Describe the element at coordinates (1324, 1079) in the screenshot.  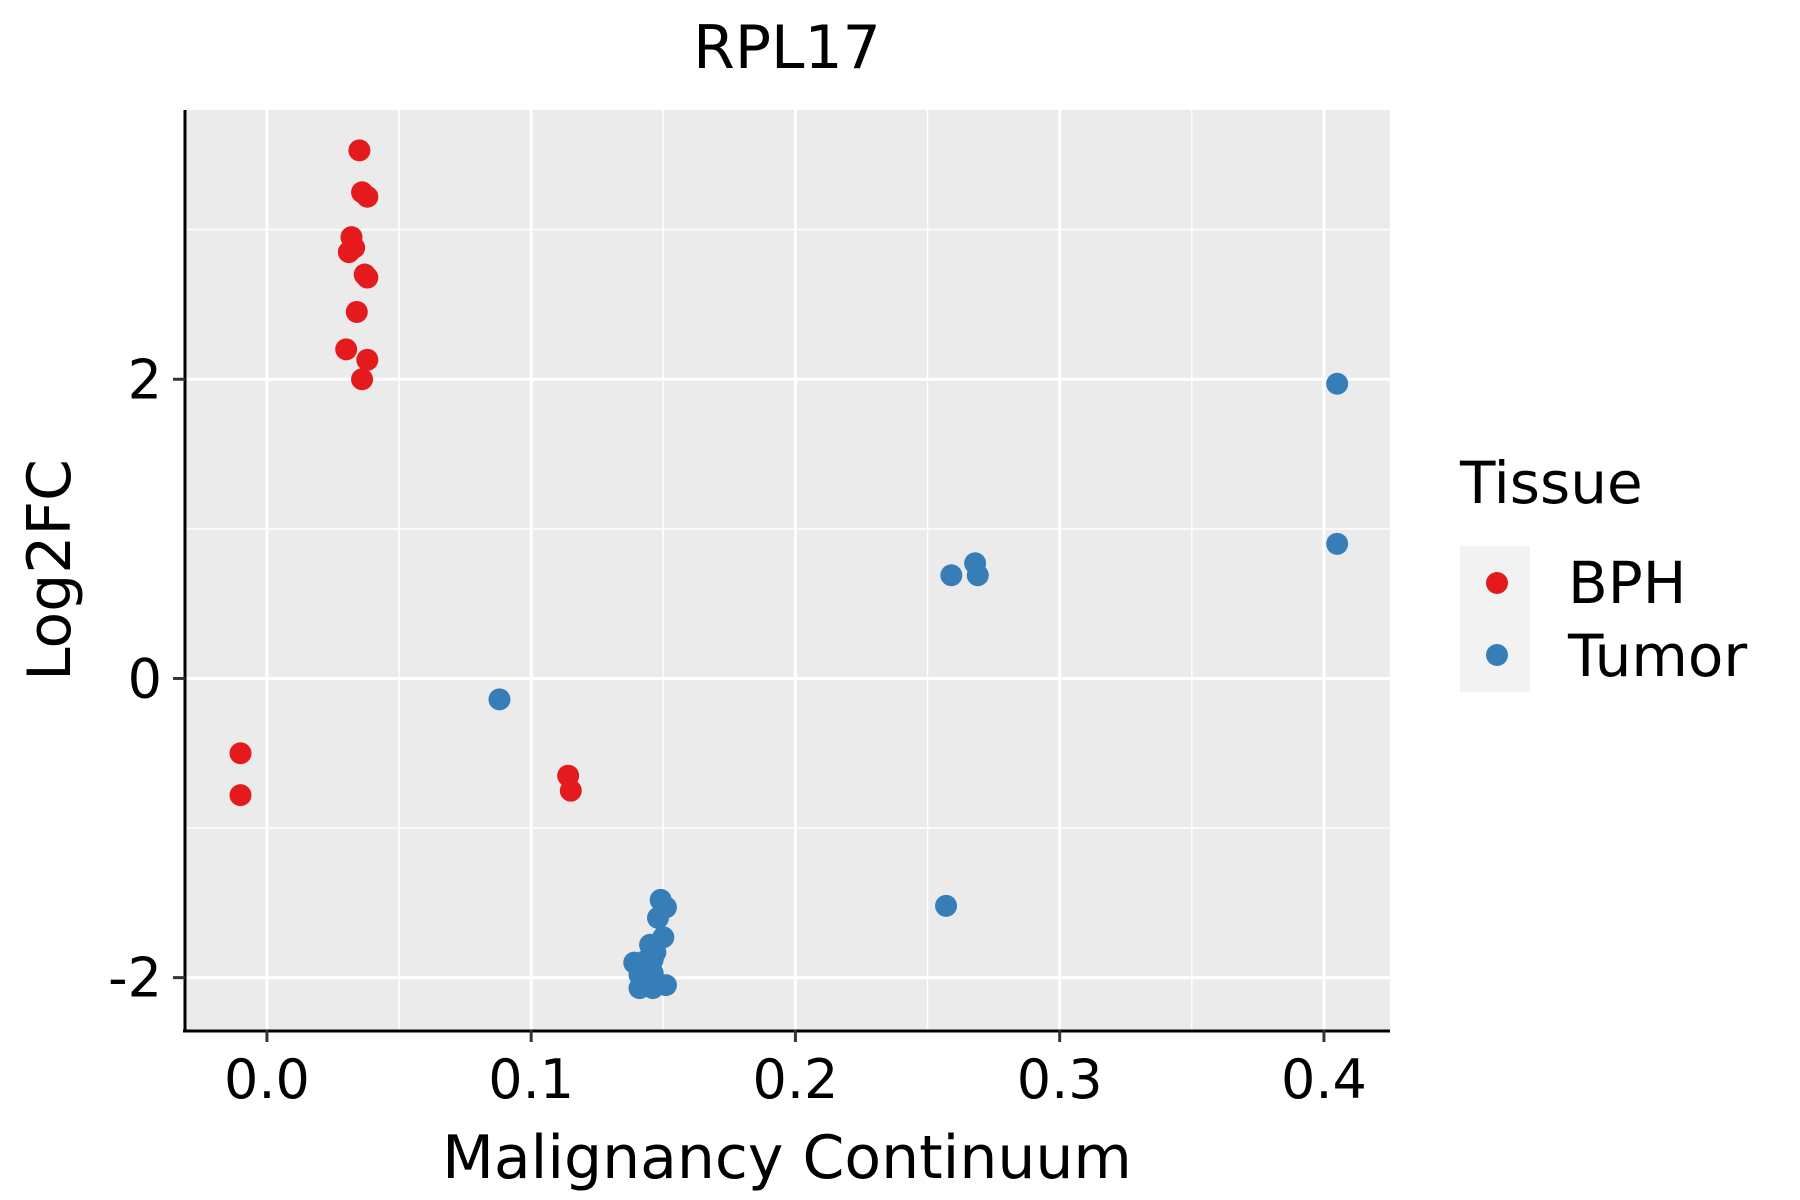
I see `x-tick-label: 0.4` at that location.